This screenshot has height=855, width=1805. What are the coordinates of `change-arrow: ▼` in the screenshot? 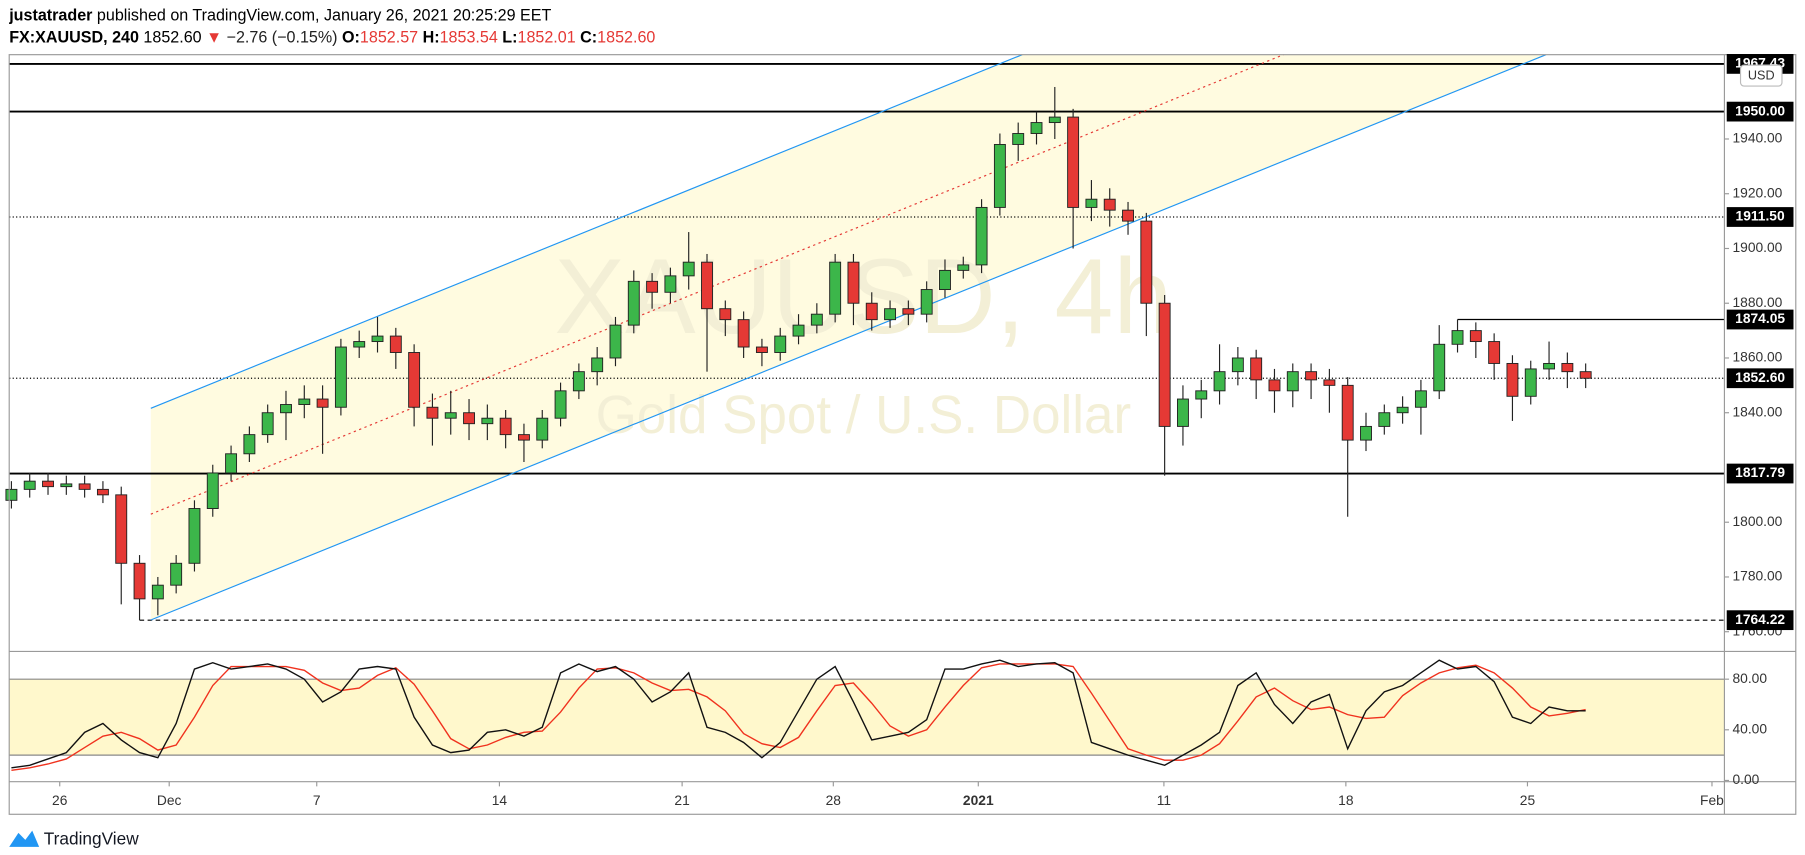 It's located at (214, 38).